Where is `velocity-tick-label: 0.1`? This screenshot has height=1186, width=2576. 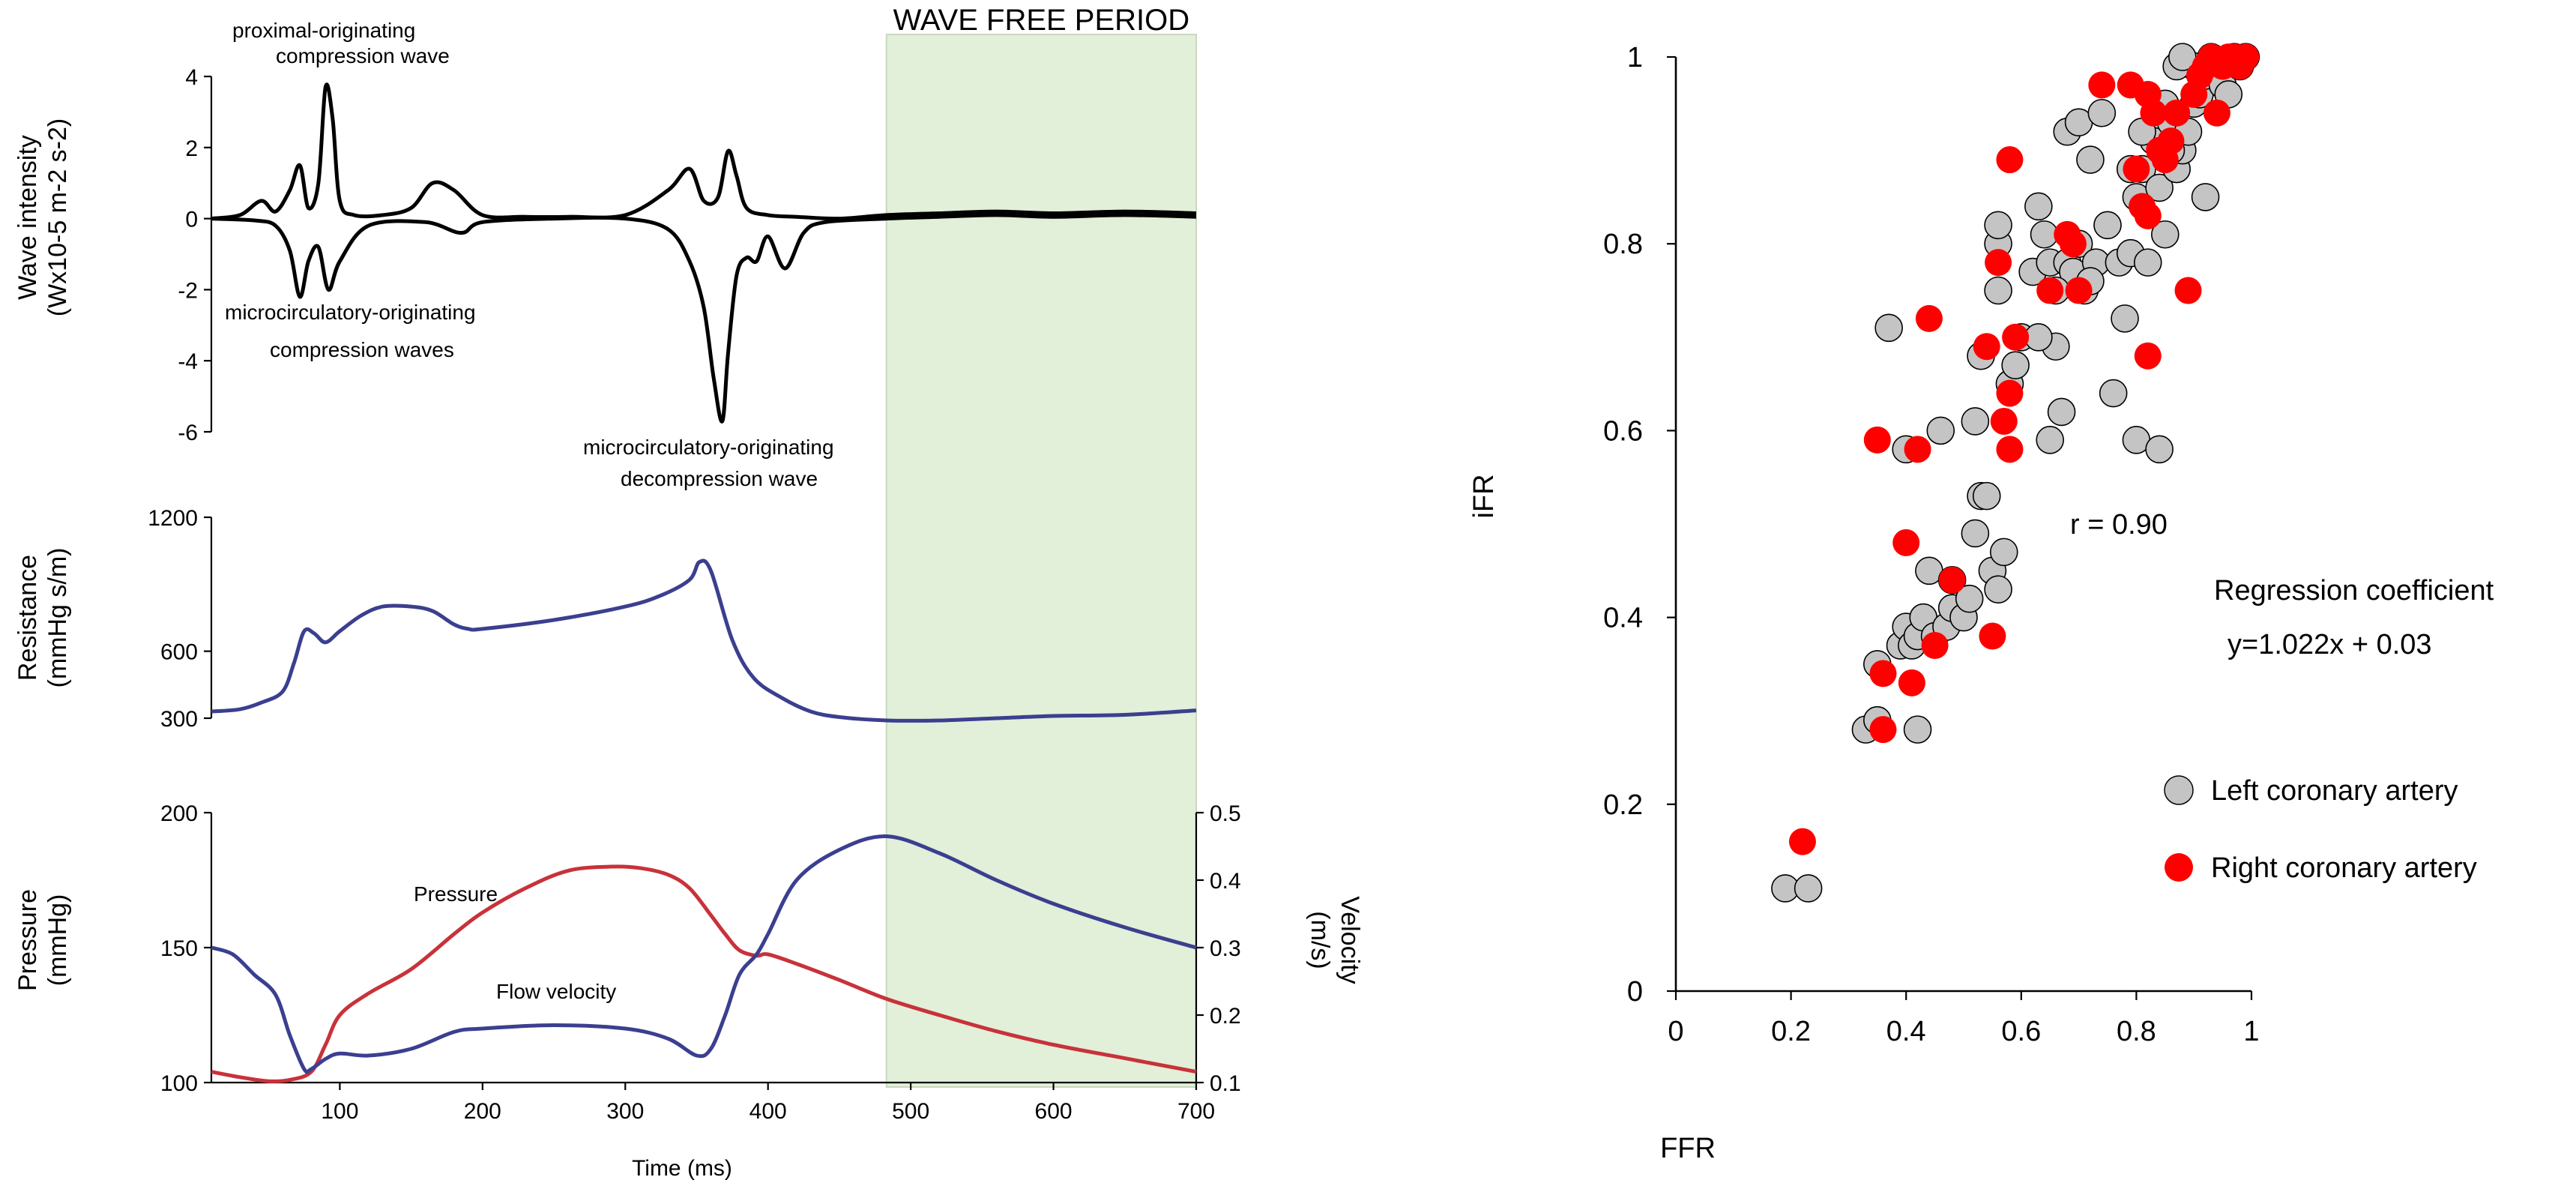
velocity-tick-label: 0.1 is located at coordinates (1226, 1083).